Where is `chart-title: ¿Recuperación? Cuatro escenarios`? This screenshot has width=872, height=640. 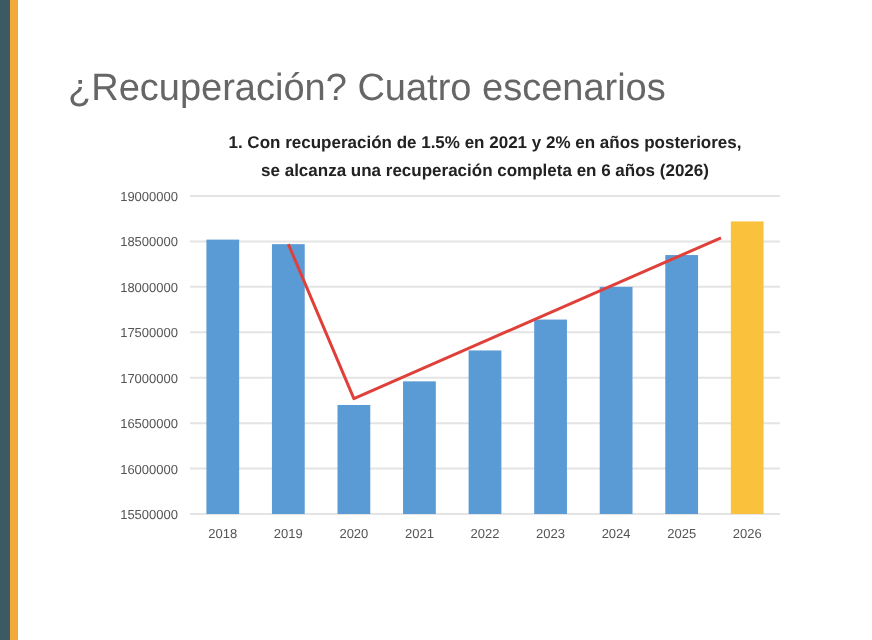 chart-title: ¿Recuperación? Cuatro escenarios is located at coordinates (367, 89).